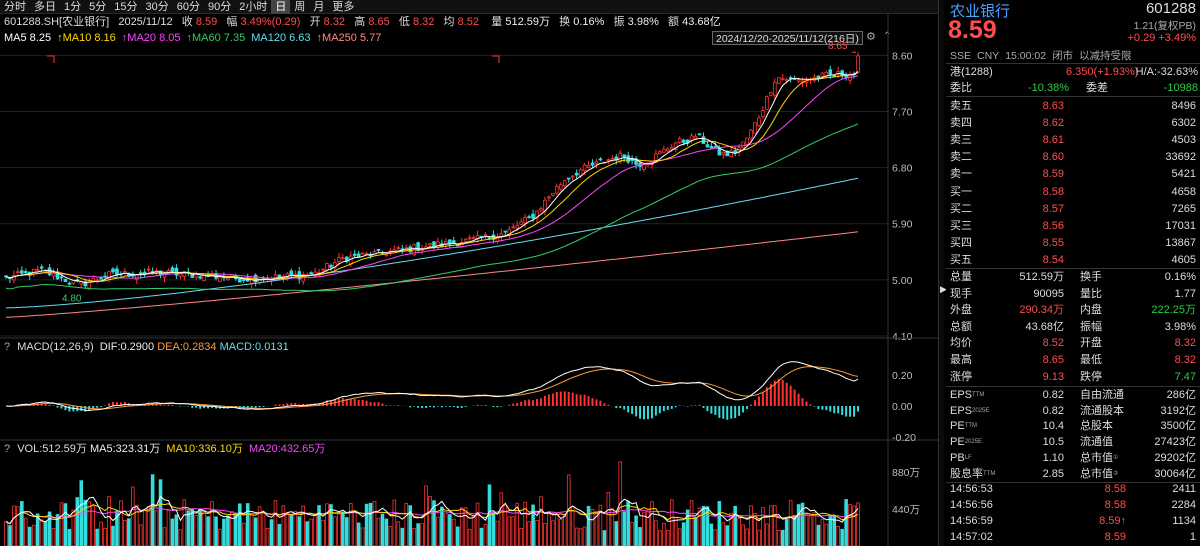  Describe the element at coordinates (300, 6) in the screenshot. I see `period-tab-10: 周` at that location.